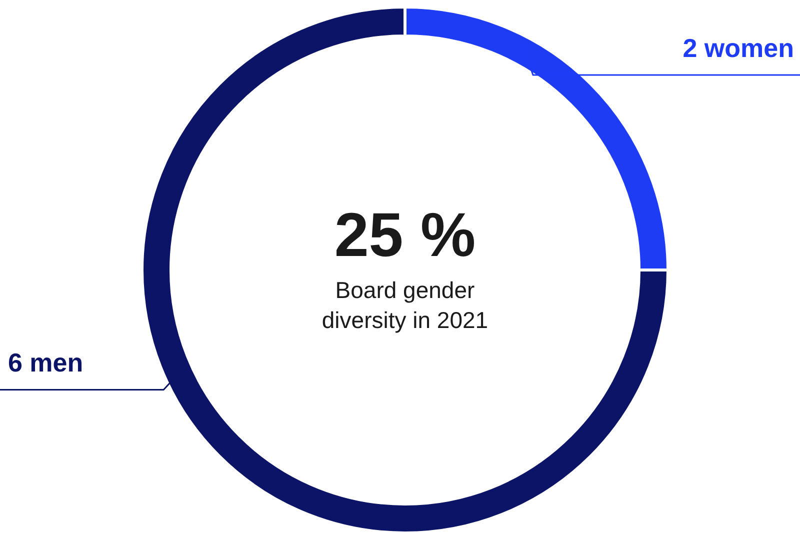  Describe the element at coordinates (405, 305) in the screenshot. I see `text: Board gender diversity in 2021` at that location.